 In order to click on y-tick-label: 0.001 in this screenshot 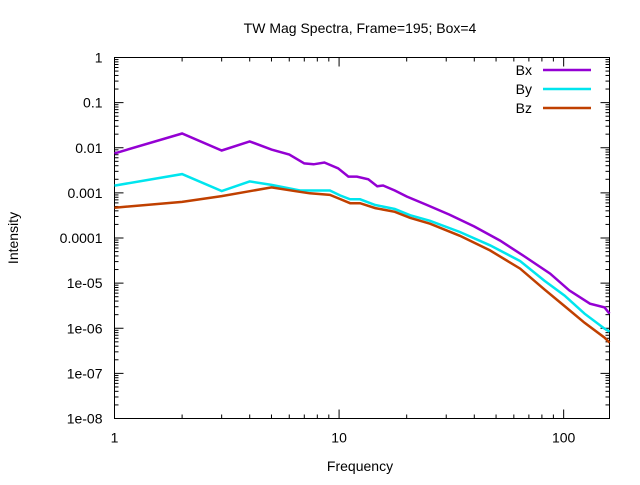, I will do `click(84, 193)`.